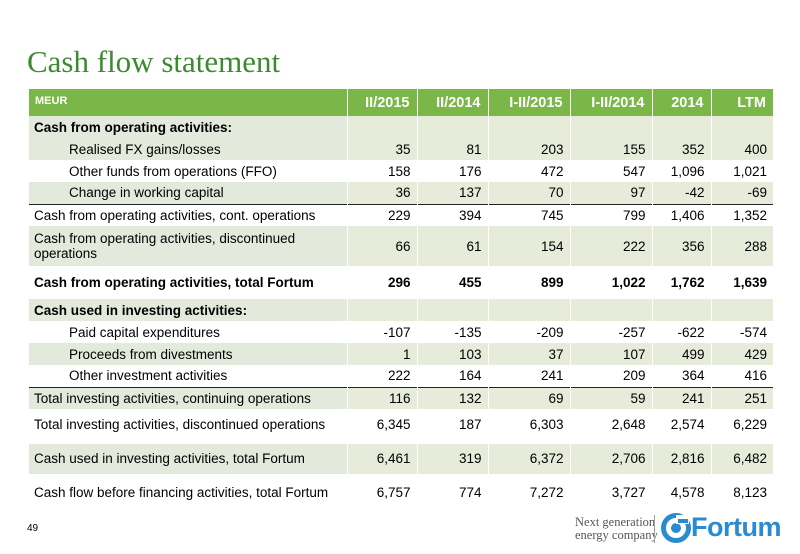 The width and height of the screenshot is (800, 554). Describe the element at coordinates (682, 490) in the screenshot. I see `cell-value: 4,578` at that location.